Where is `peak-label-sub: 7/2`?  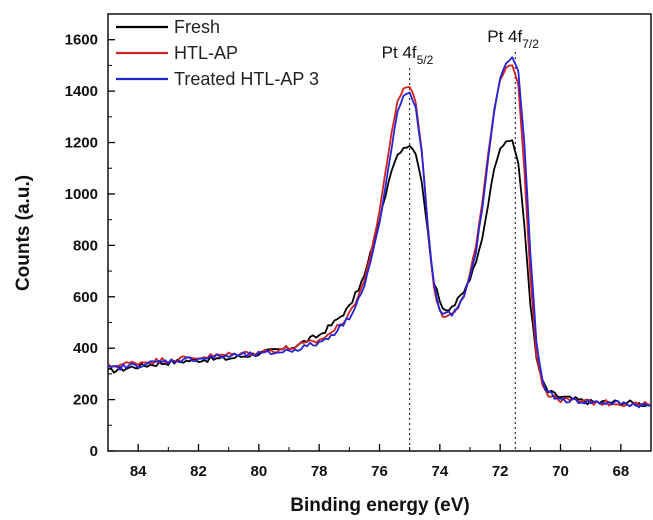 peak-label-sub: 7/2 is located at coordinates (530, 44).